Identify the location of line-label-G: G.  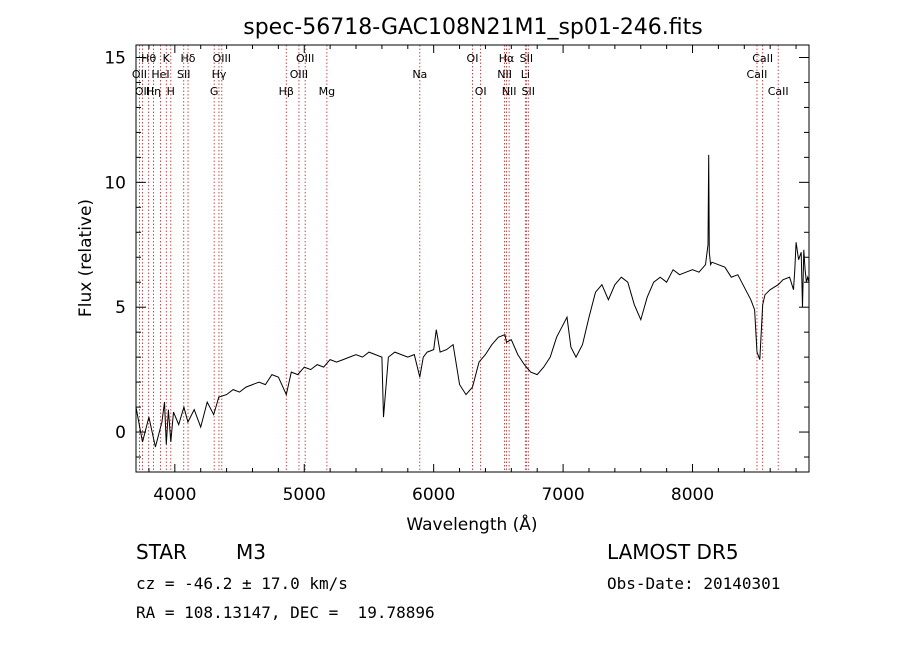
(214, 91).